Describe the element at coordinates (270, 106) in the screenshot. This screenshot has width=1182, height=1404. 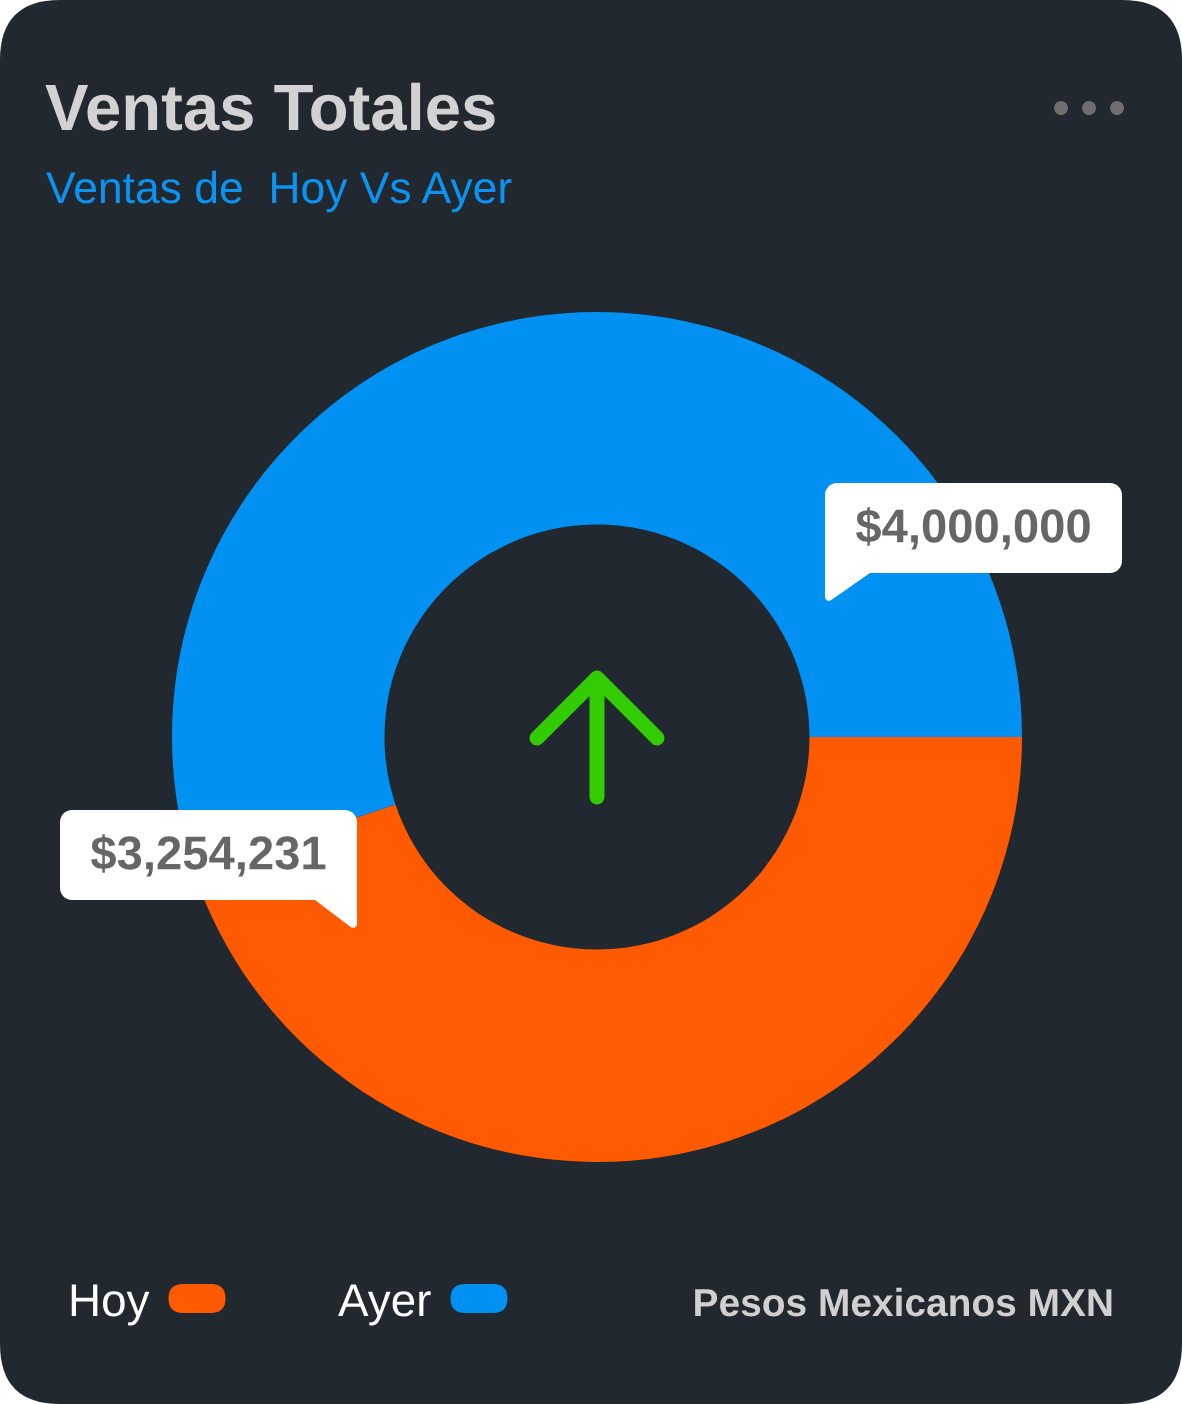
I see `chart-title: Ventas Totales` at that location.